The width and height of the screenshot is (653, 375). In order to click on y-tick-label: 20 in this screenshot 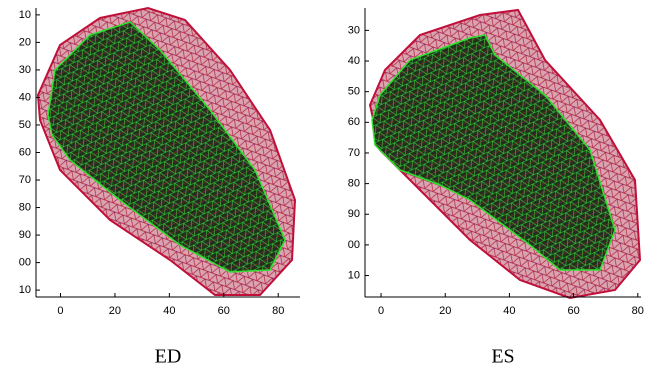, I will do `click(25, 42)`.